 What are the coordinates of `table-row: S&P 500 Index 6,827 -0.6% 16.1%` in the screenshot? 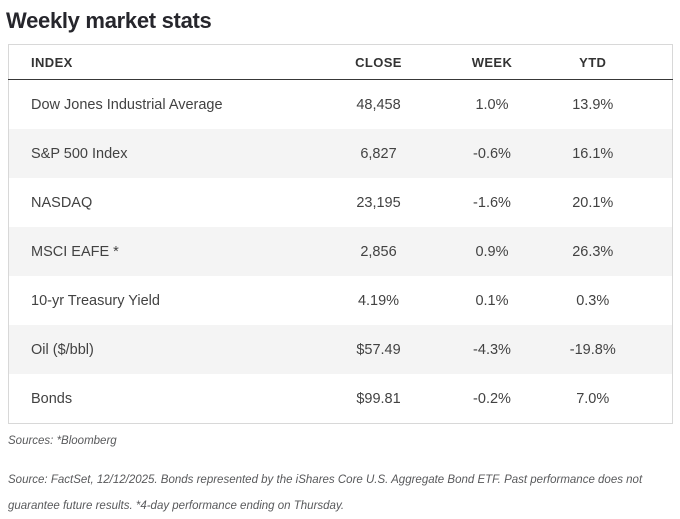 It's located at (340, 153).